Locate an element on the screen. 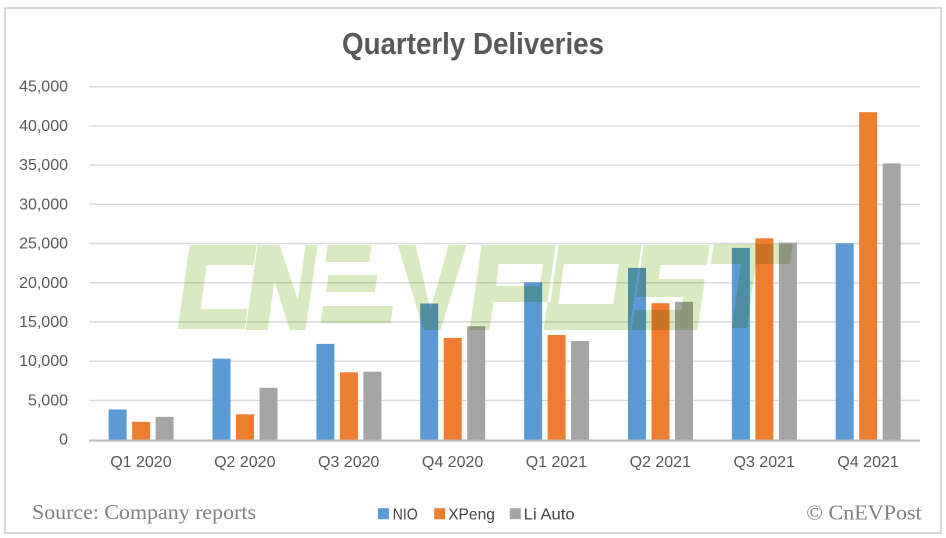 The width and height of the screenshot is (946, 538). svg-text: Q3 2021 is located at coordinates (764, 462).